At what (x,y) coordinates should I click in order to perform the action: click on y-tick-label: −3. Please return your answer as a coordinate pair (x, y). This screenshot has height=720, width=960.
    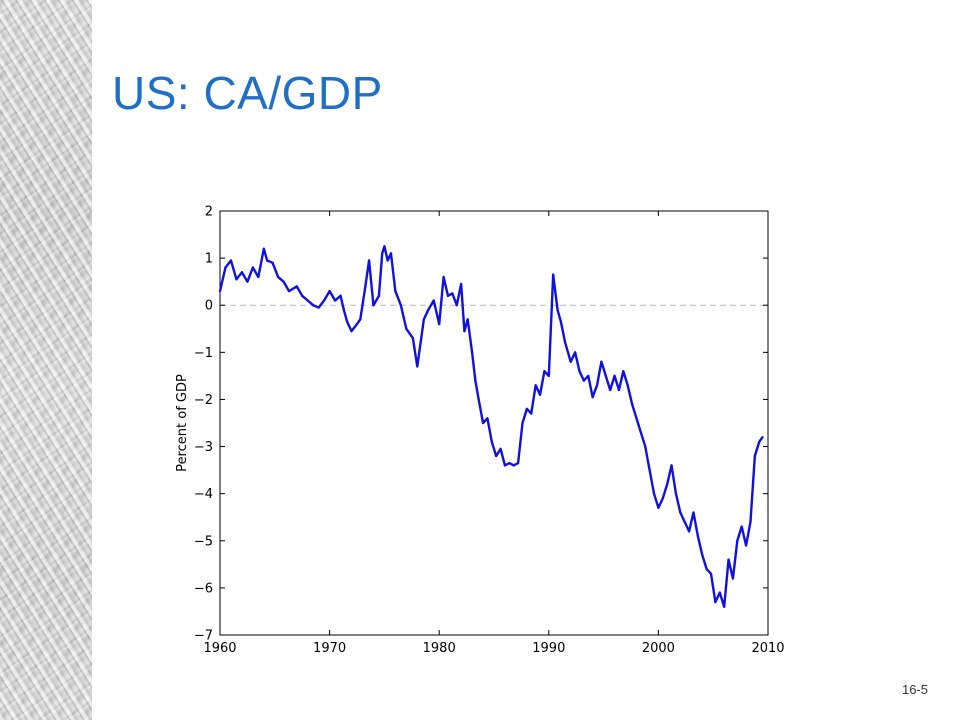
    Looking at the image, I should click on (203, 447).